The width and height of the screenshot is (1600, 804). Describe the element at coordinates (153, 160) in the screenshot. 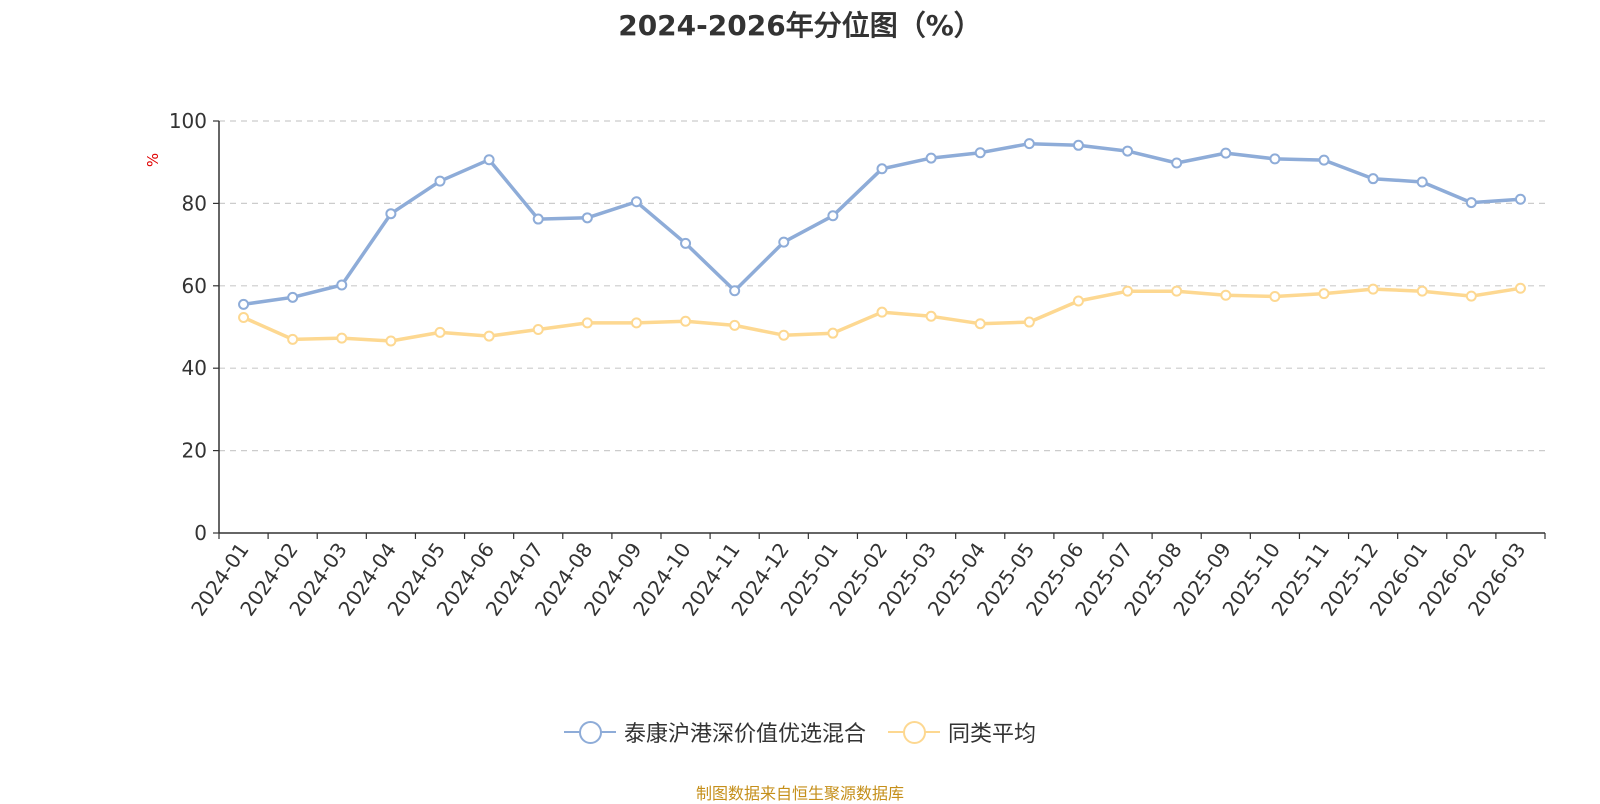

I see `y-axis-unit: %` at that location.